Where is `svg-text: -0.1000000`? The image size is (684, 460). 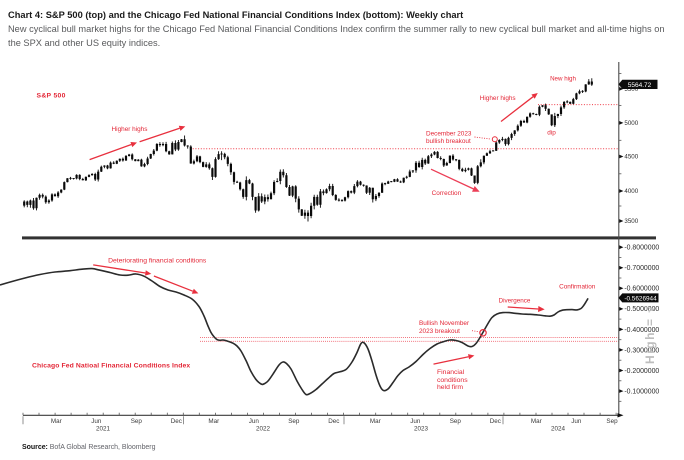 svg-text: -0.1000000 is located at coordinates (641, 391).